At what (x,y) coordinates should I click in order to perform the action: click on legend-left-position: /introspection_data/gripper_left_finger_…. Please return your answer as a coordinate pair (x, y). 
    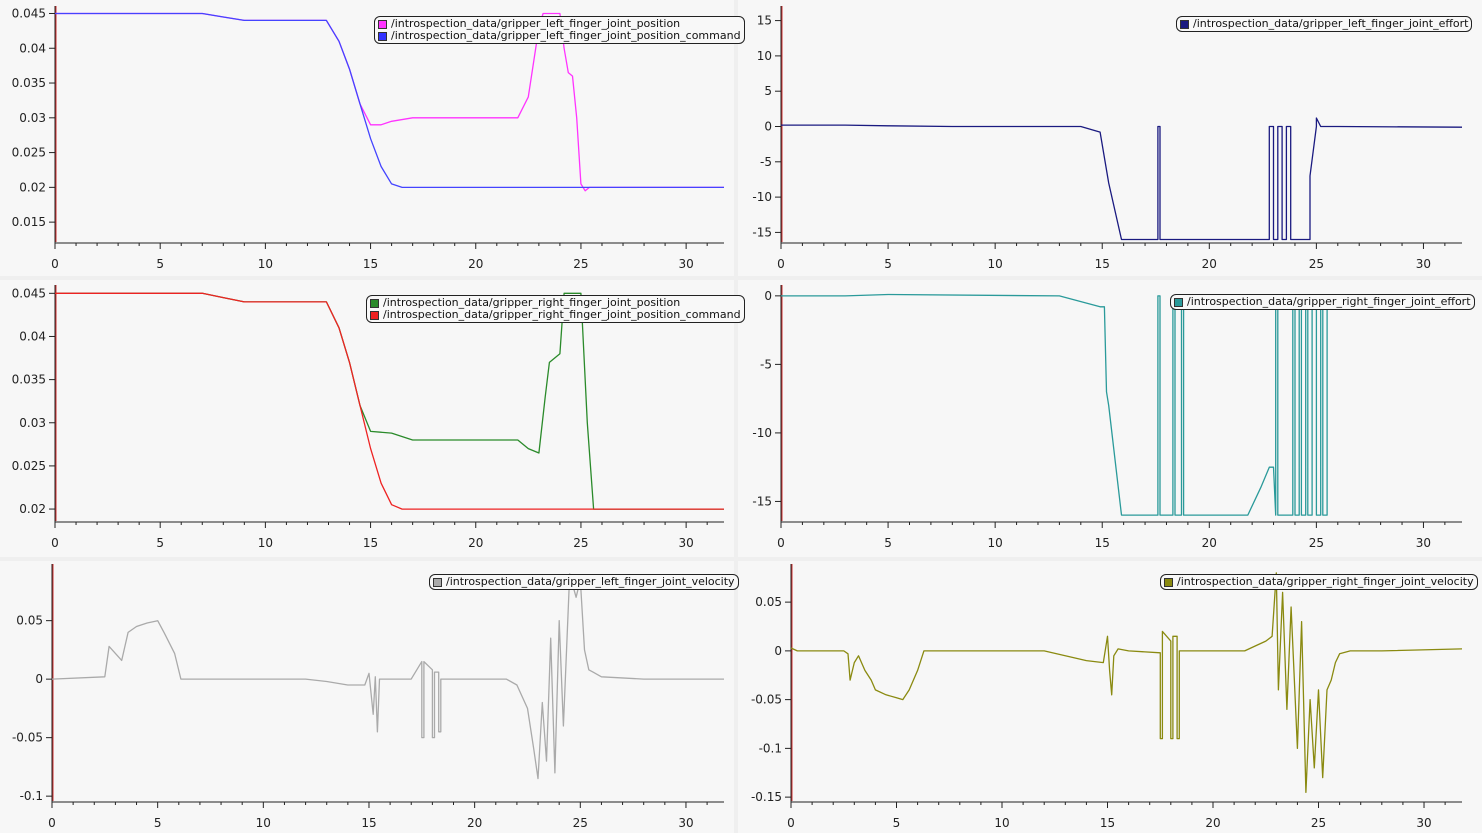
    Looking at the image, I should click on (559, 30).